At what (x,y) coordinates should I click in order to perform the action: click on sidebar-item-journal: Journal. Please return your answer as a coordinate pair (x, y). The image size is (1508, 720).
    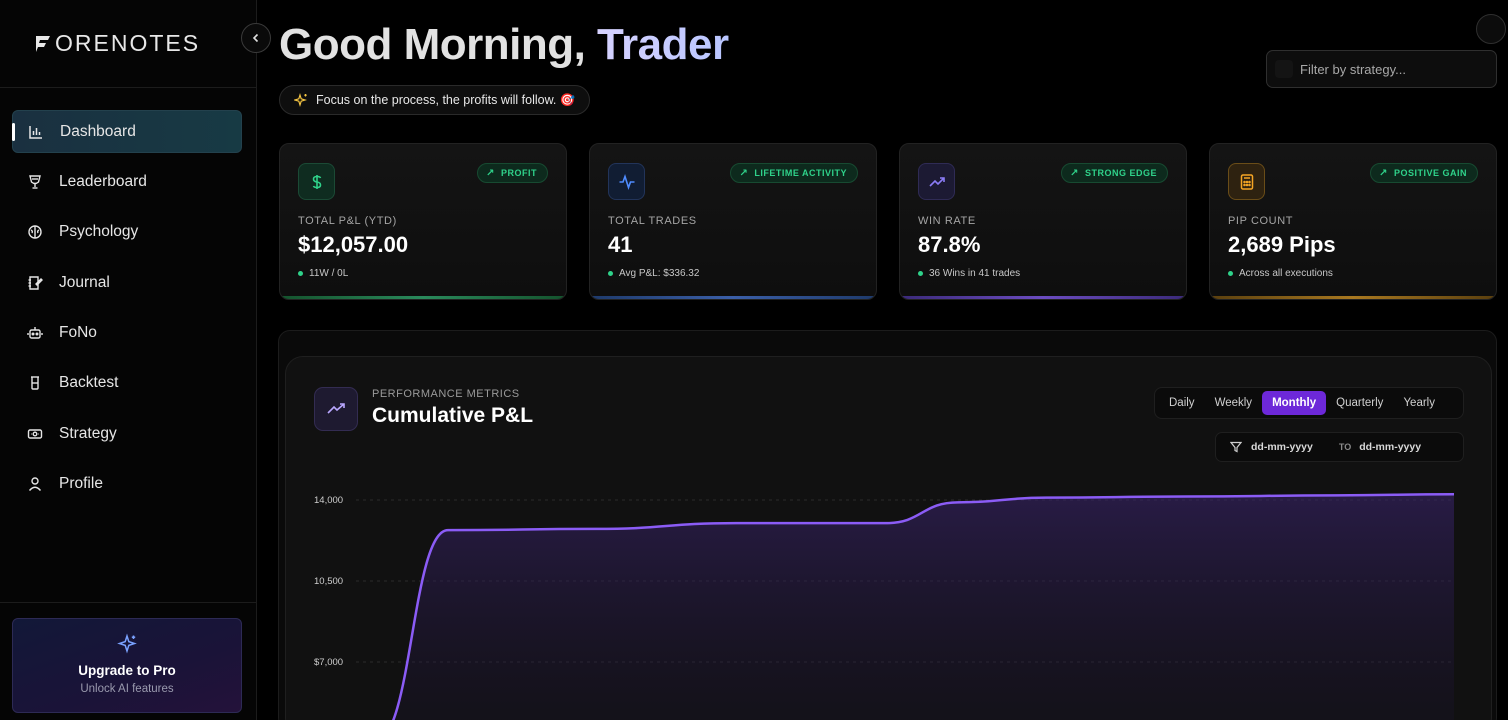
    Looking at the image, I should click on (127, 282).